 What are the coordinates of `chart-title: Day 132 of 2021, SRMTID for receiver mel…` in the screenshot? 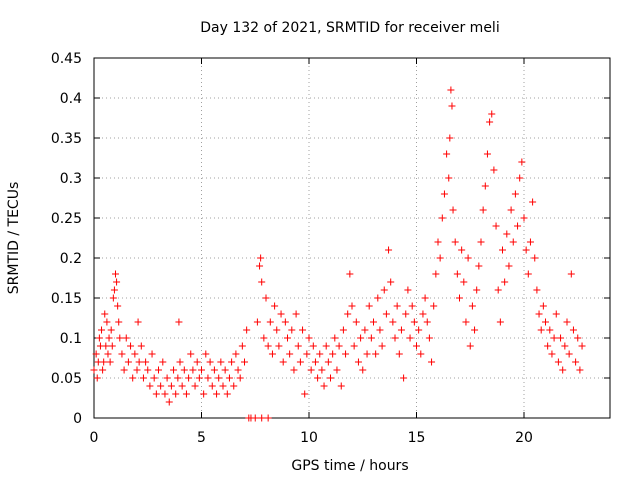 It's located at (349, 28).